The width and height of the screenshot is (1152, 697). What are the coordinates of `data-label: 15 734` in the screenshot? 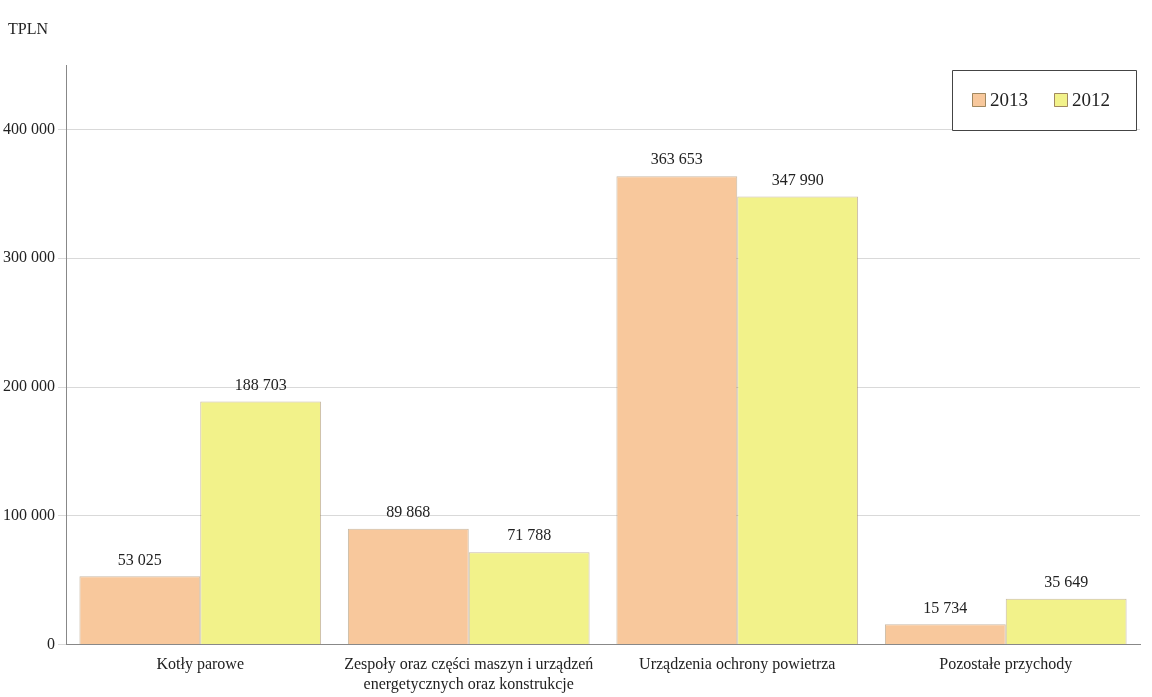 It's located at (945, 607).